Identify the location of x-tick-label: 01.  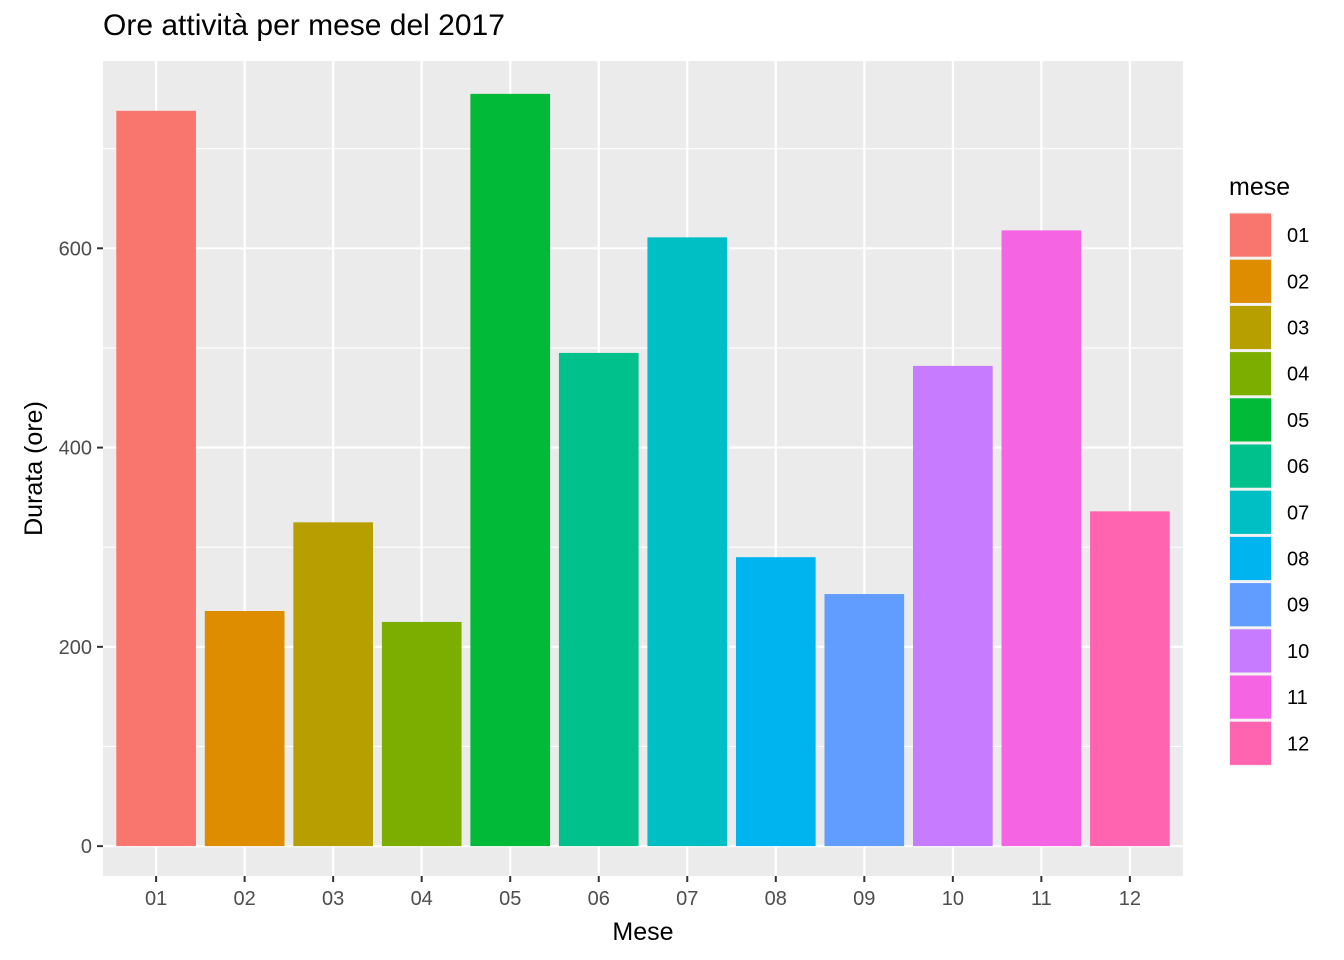
(156, 899).